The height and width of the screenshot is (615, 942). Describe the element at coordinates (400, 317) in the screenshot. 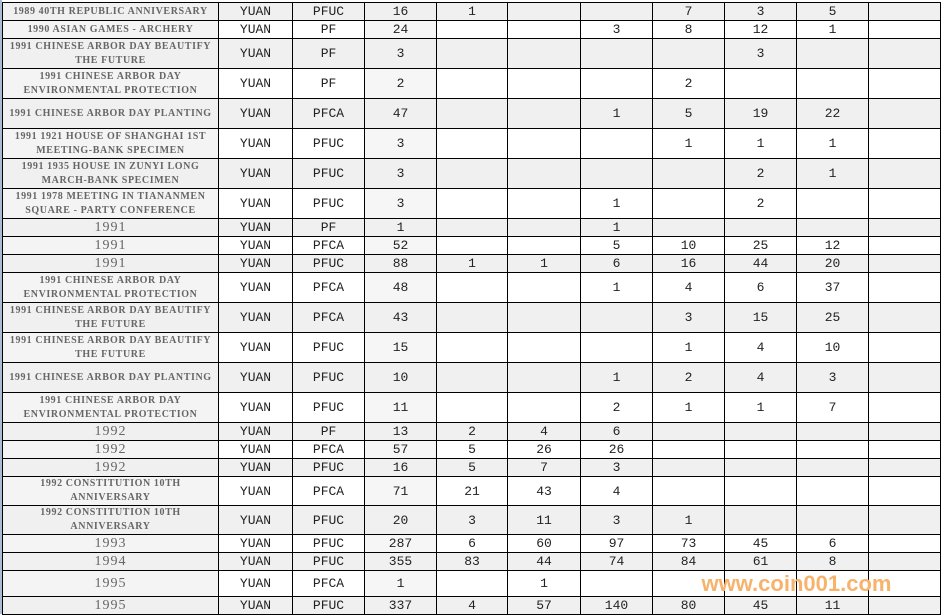

I see `cell-total: 43` at that location.